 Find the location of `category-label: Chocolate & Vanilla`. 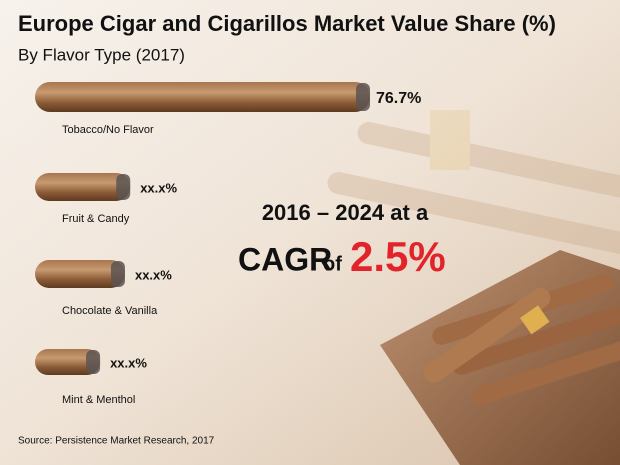

category-label: Chocolate & Vanilla is located at coordinates (110, 311).